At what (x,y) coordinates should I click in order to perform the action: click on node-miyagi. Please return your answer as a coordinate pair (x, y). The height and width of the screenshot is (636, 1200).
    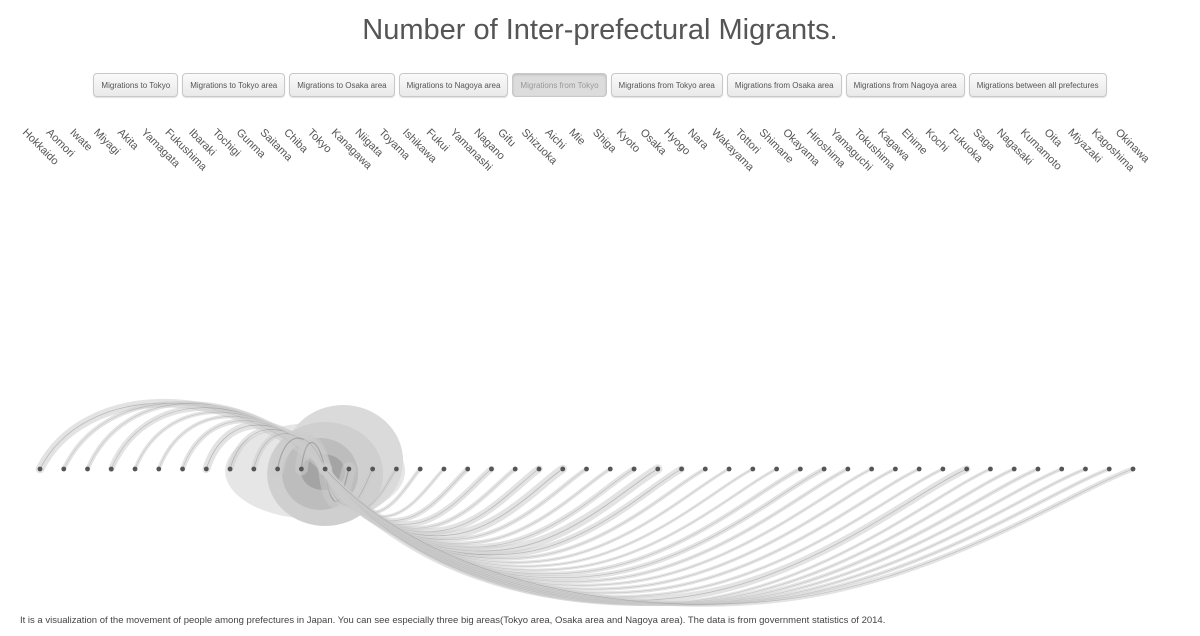
    Looking at the image, I should click on (111, 469).